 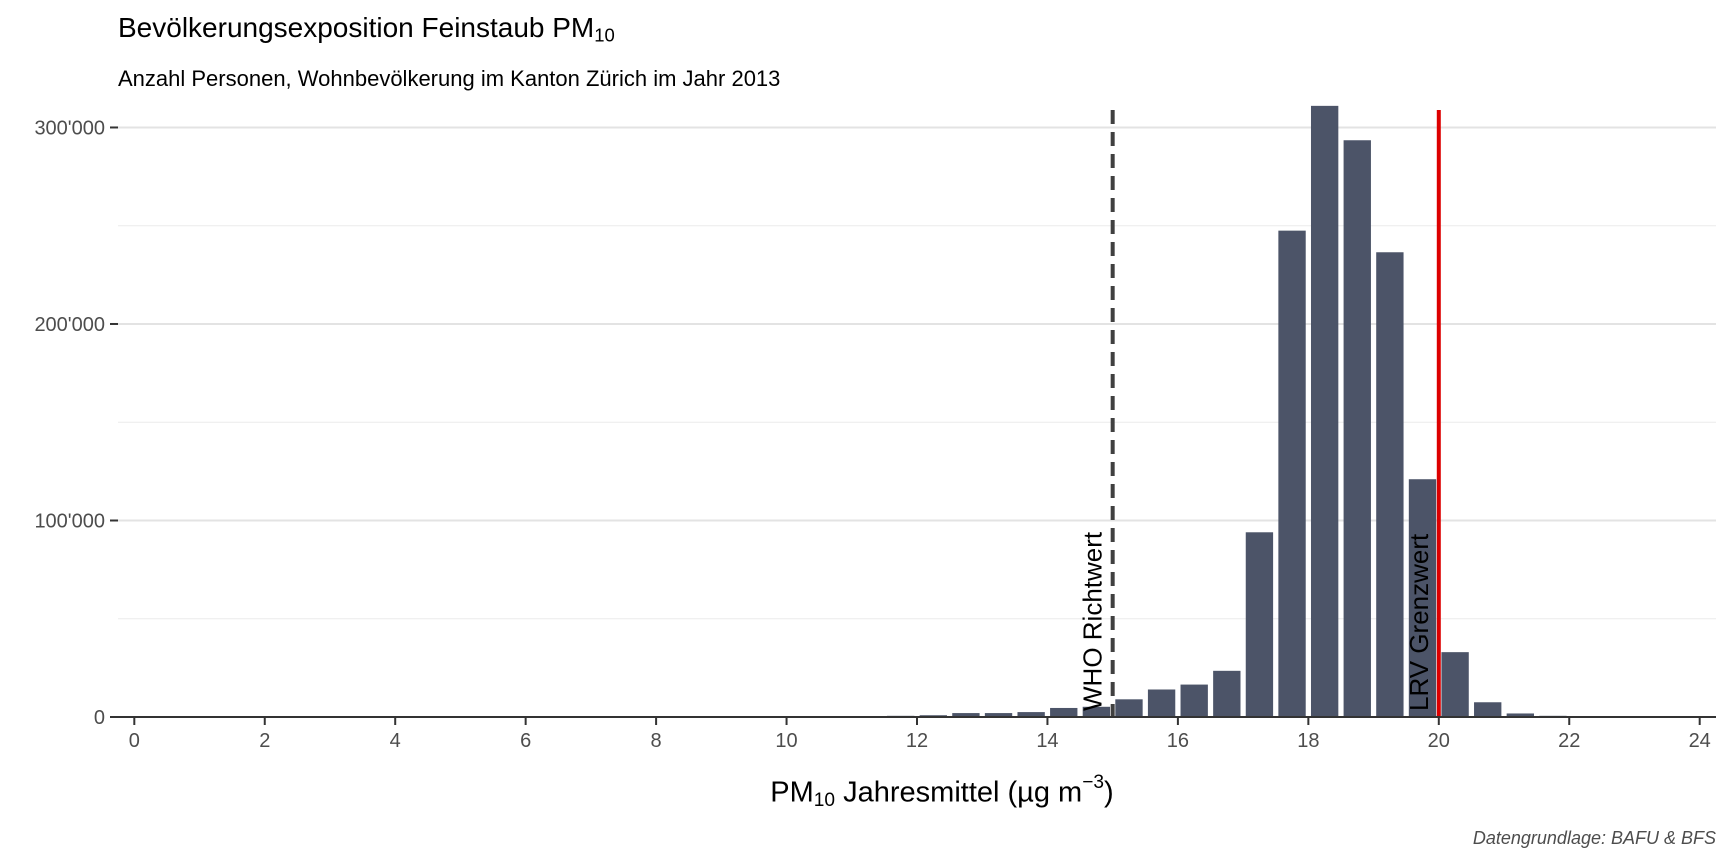 I want to click on x-axis-label: PM10 Jahresmittel (µg m−3), so click(x=942, y=792).